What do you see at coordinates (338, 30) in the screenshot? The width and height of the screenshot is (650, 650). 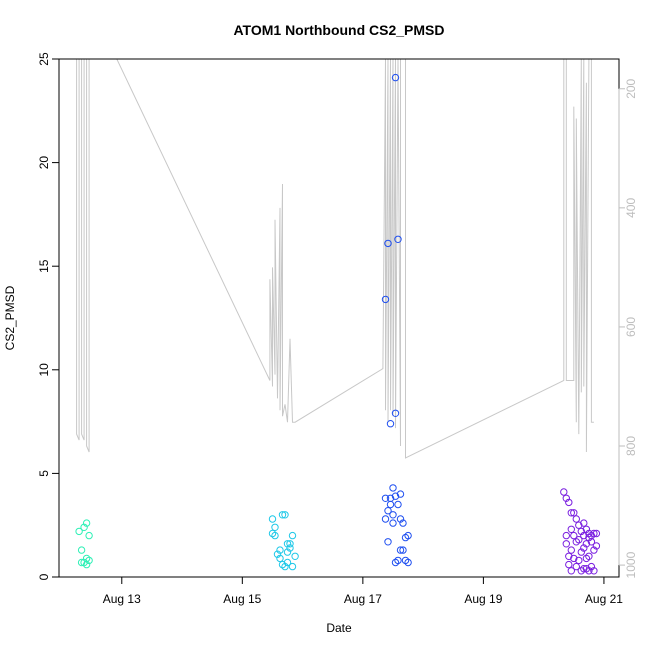 I see `chart-title: ATOM1 Northbound CS2_PMSD` at bounding box center [338, 30].